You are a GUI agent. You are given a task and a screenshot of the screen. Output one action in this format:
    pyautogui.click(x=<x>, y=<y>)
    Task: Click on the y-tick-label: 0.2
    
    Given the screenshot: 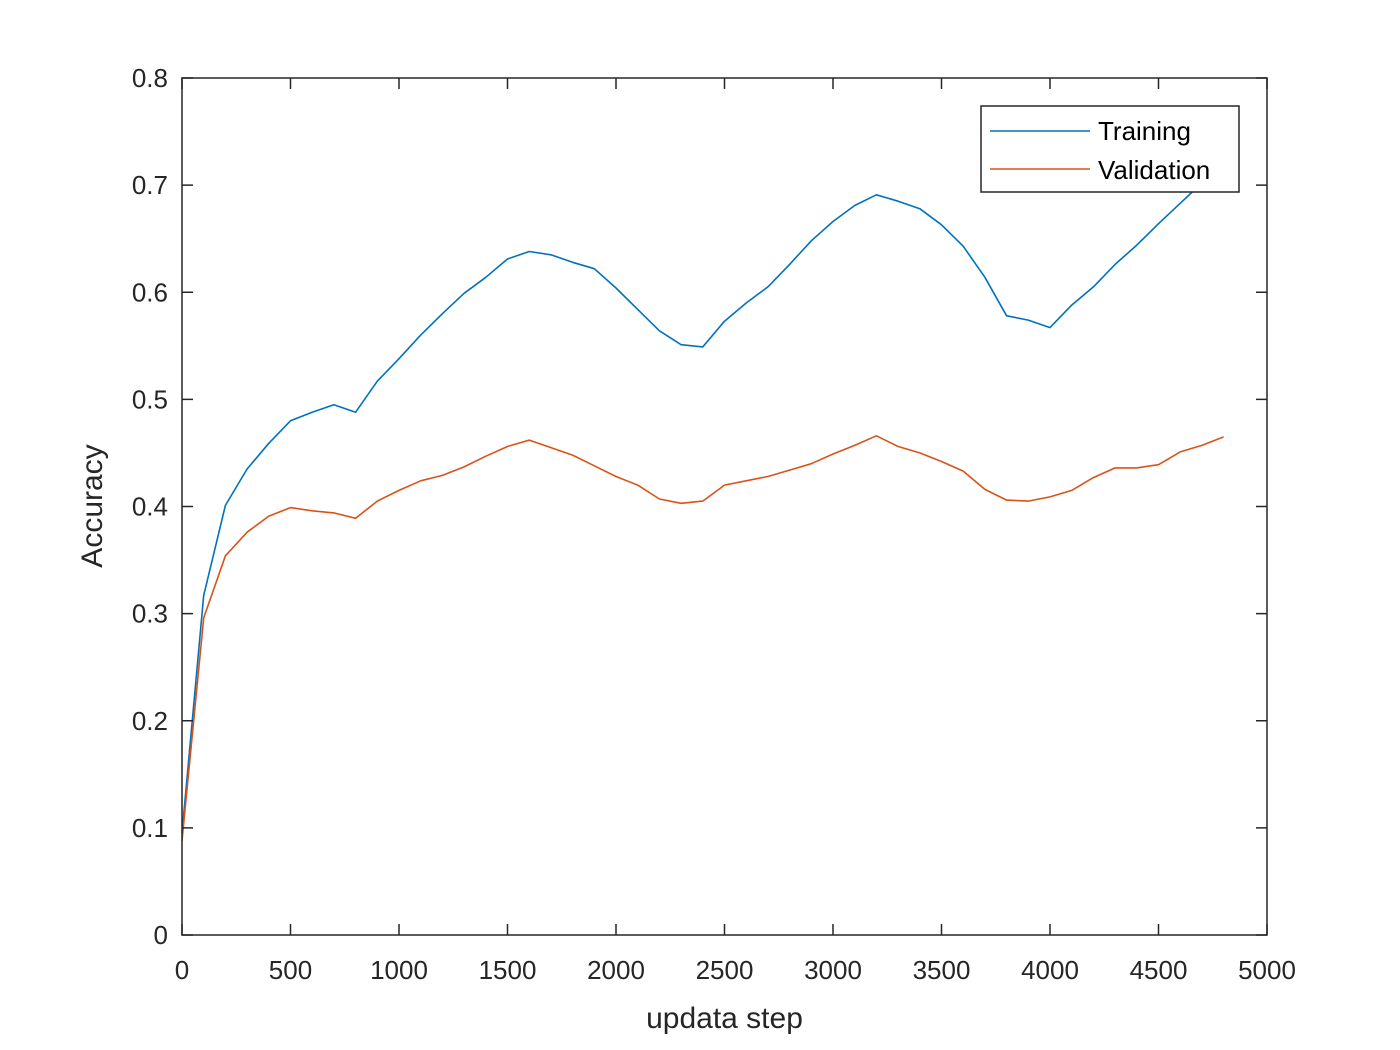 What is the action you would take?
    pyautogui.click(x=150, y=721)
    